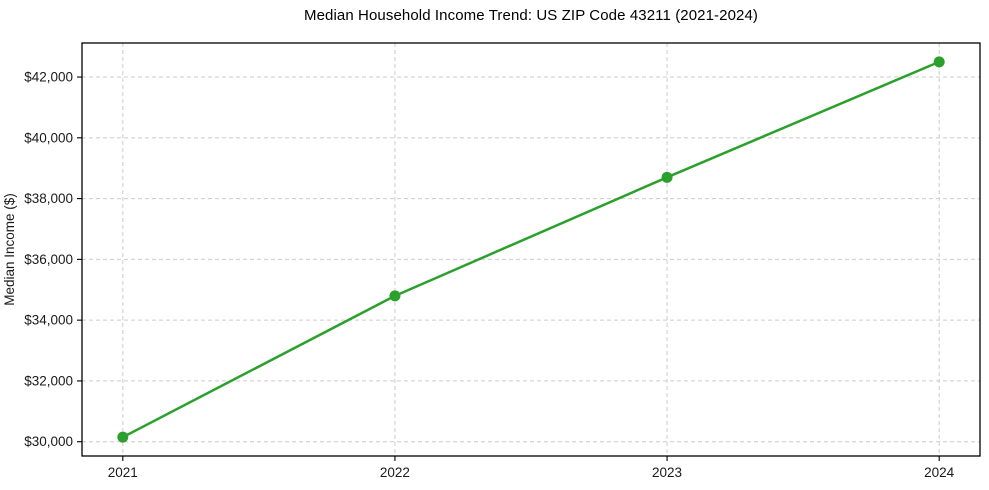 This screenshot has height=490, width=989. Describe the element at coordinates (48, 441) in the screenshot. I see `y-tick-label: $30,000` at that location.